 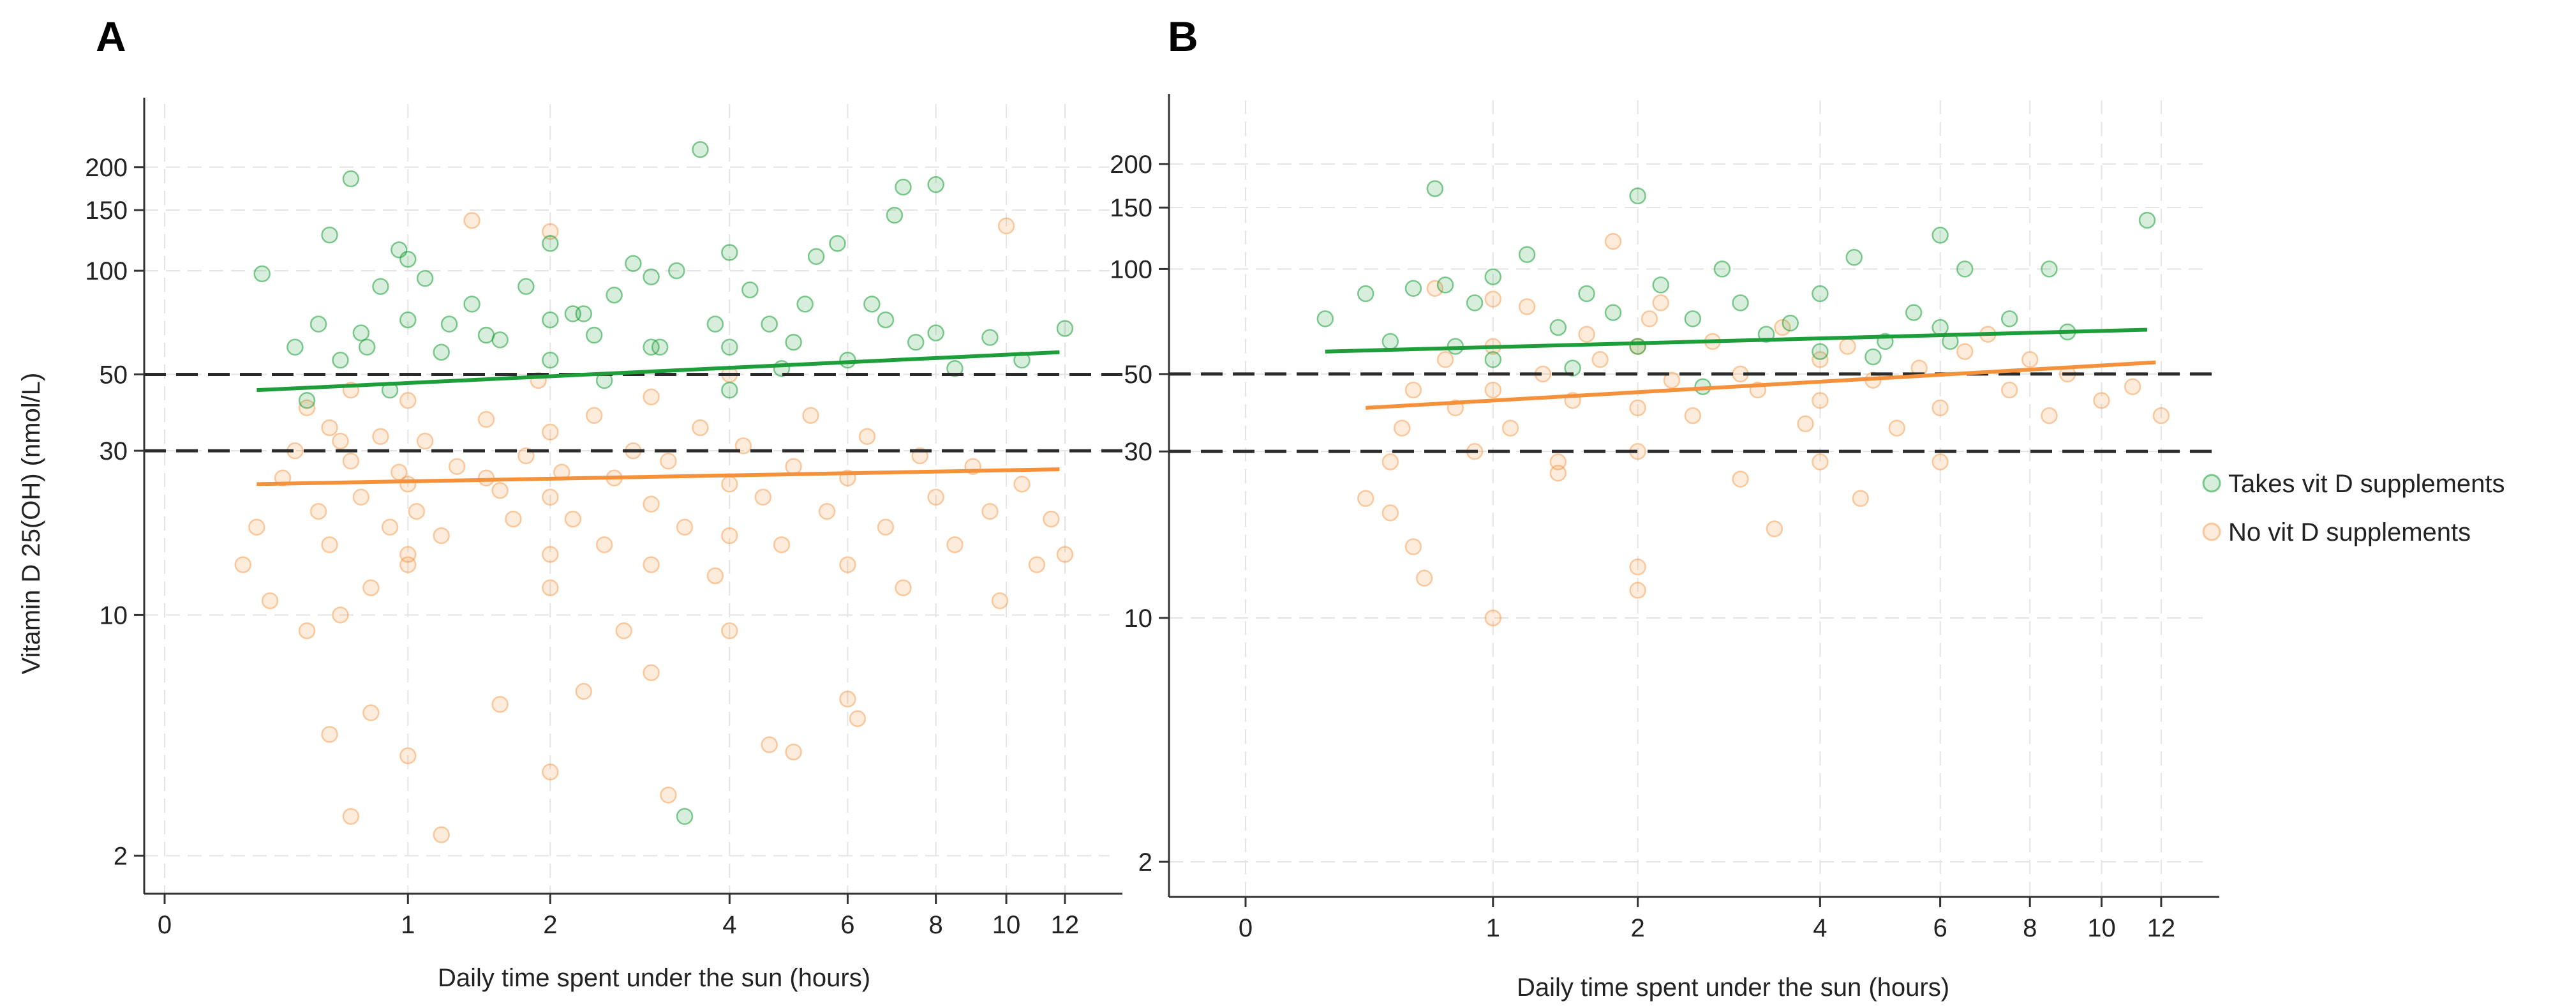 What do you see at coordinates (2161, 928) in the screenshot?
I see `panel-b-x-tick-label: 12` at bounding box center [2161, 928].